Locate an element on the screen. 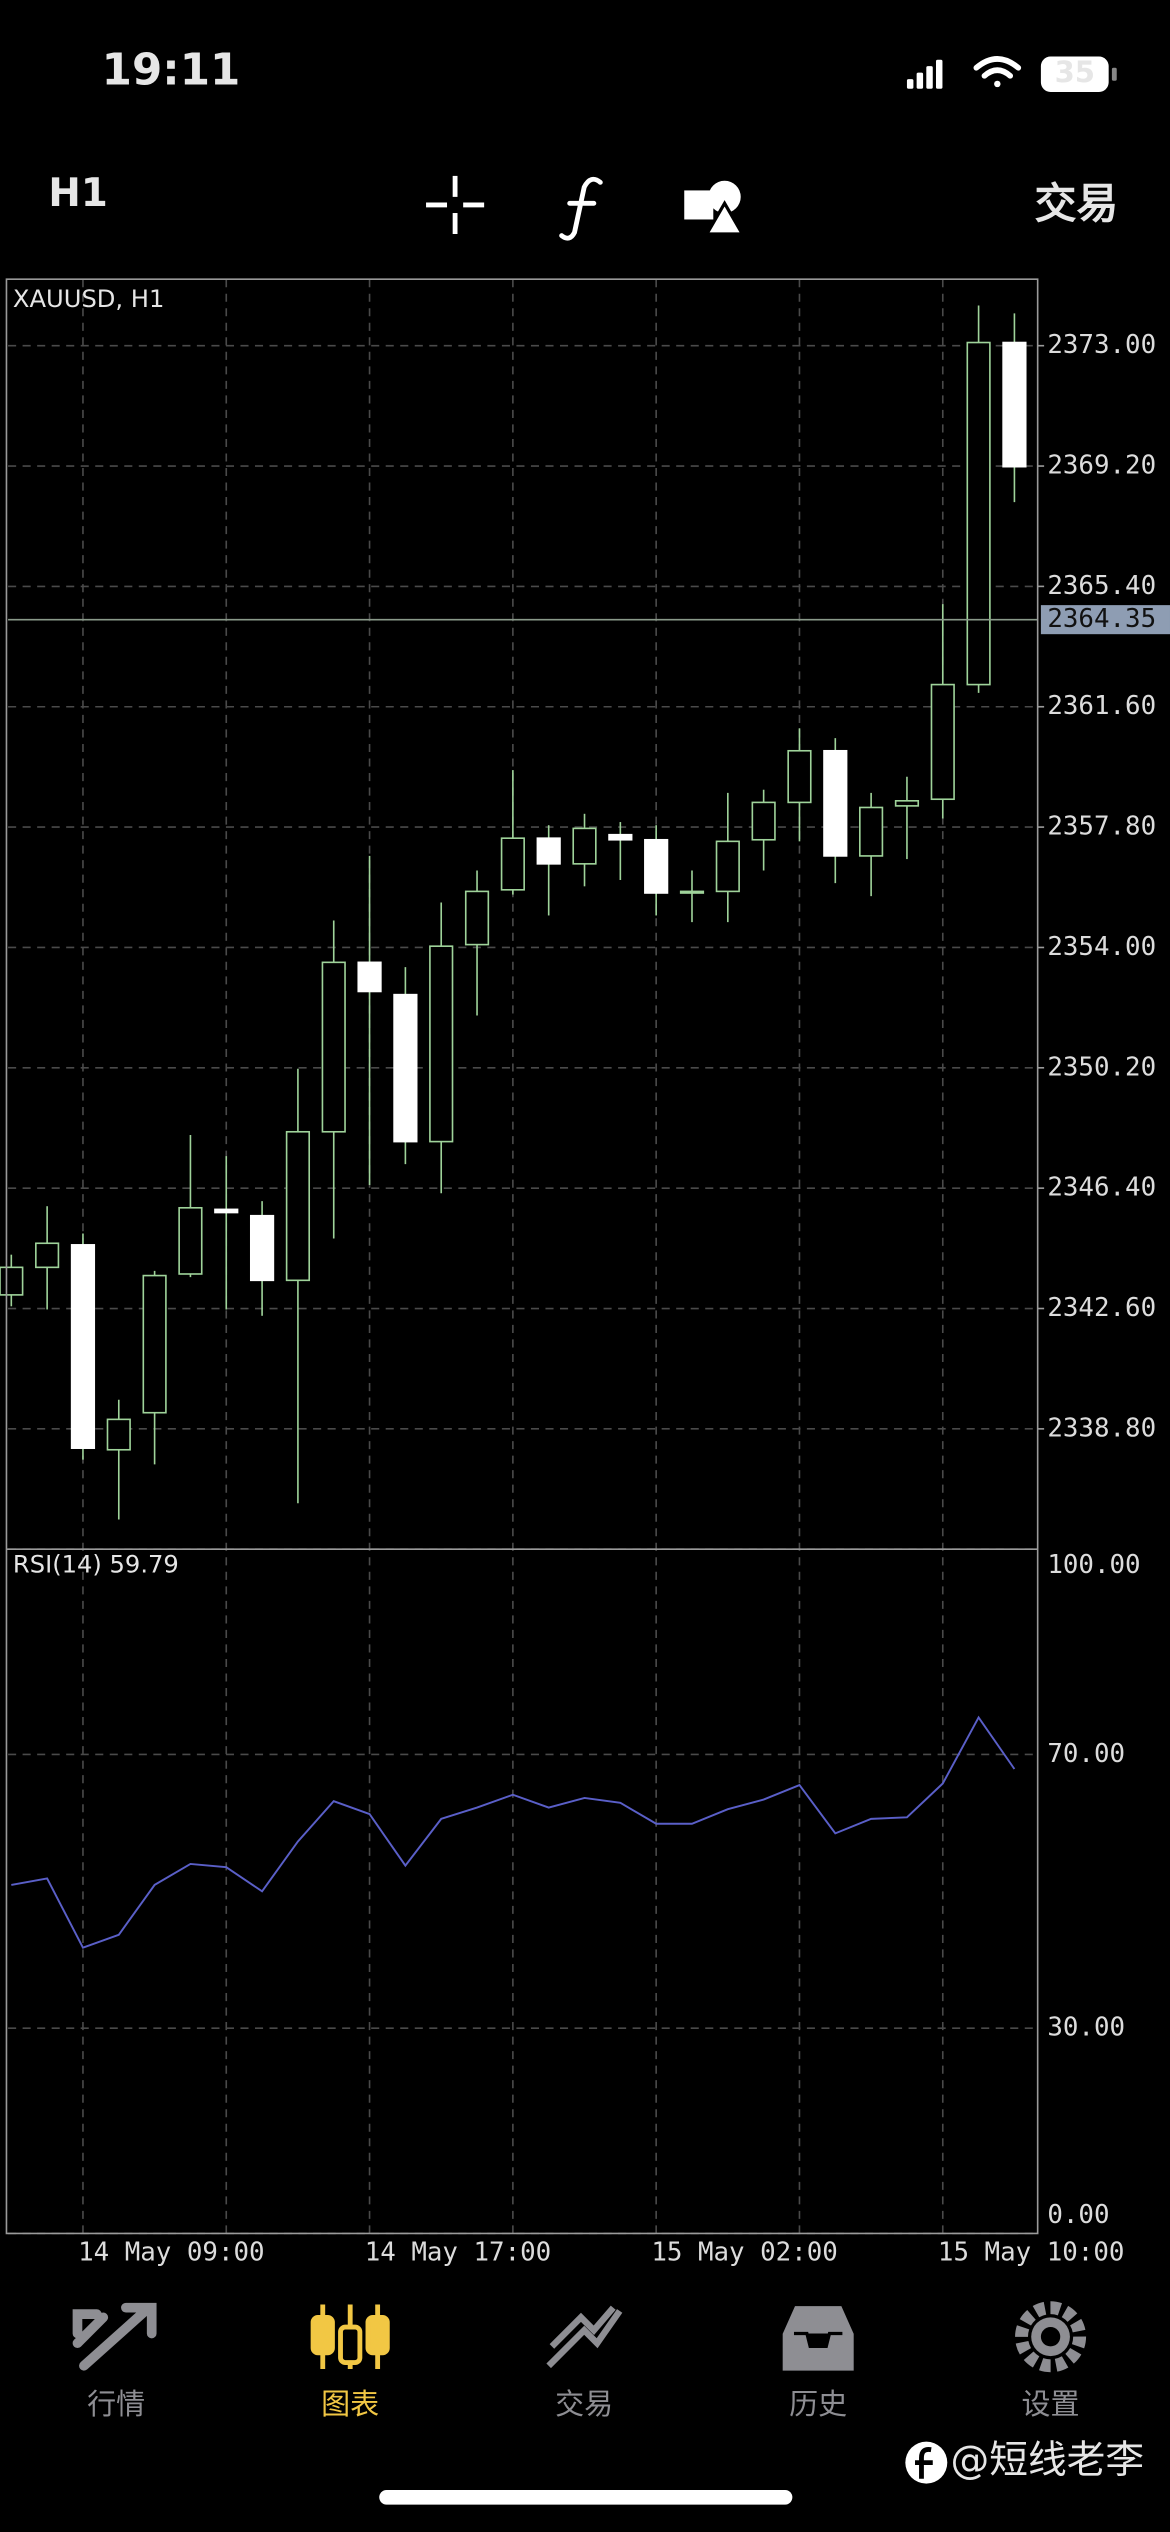 This screenshot has width=1170, height=2532. y-tick-label: 2342.60 is located at coordinates (1101, 1308).